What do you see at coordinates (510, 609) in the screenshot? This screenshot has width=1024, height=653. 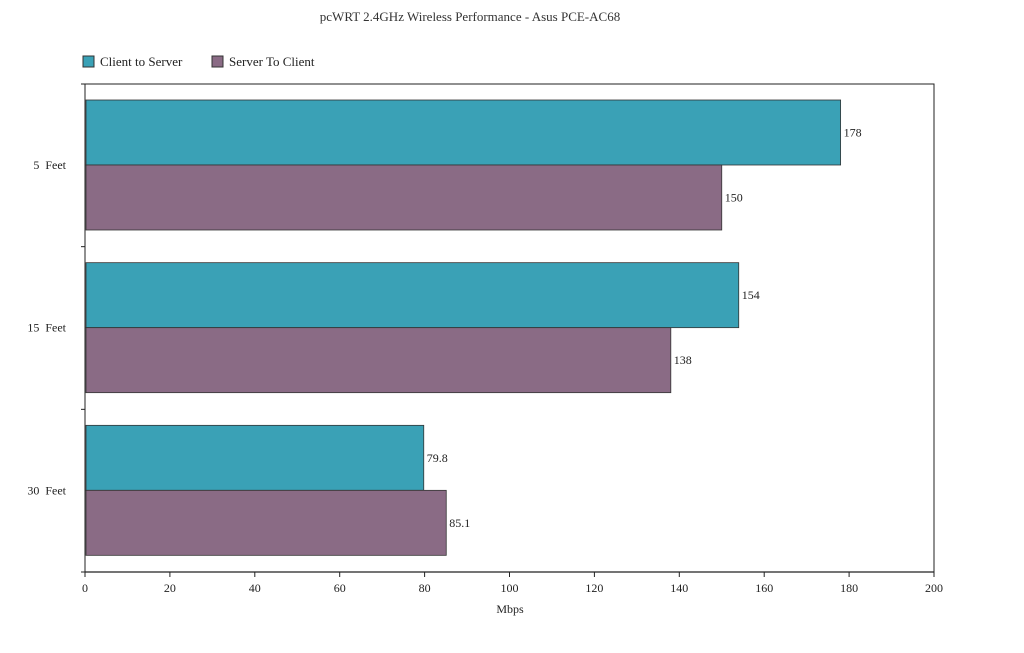 I see `x-axis-title: Mbps` at bounding box center [510, 609].